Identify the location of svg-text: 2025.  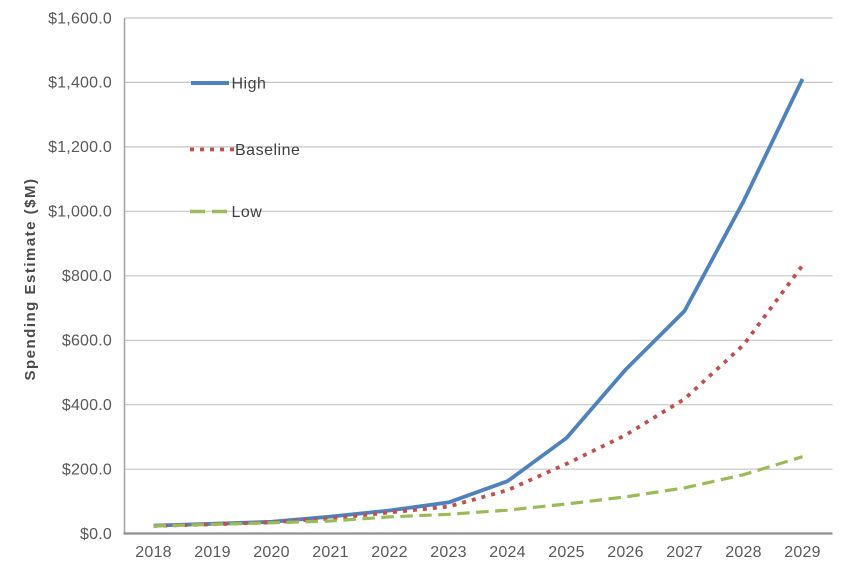
(566, 552).